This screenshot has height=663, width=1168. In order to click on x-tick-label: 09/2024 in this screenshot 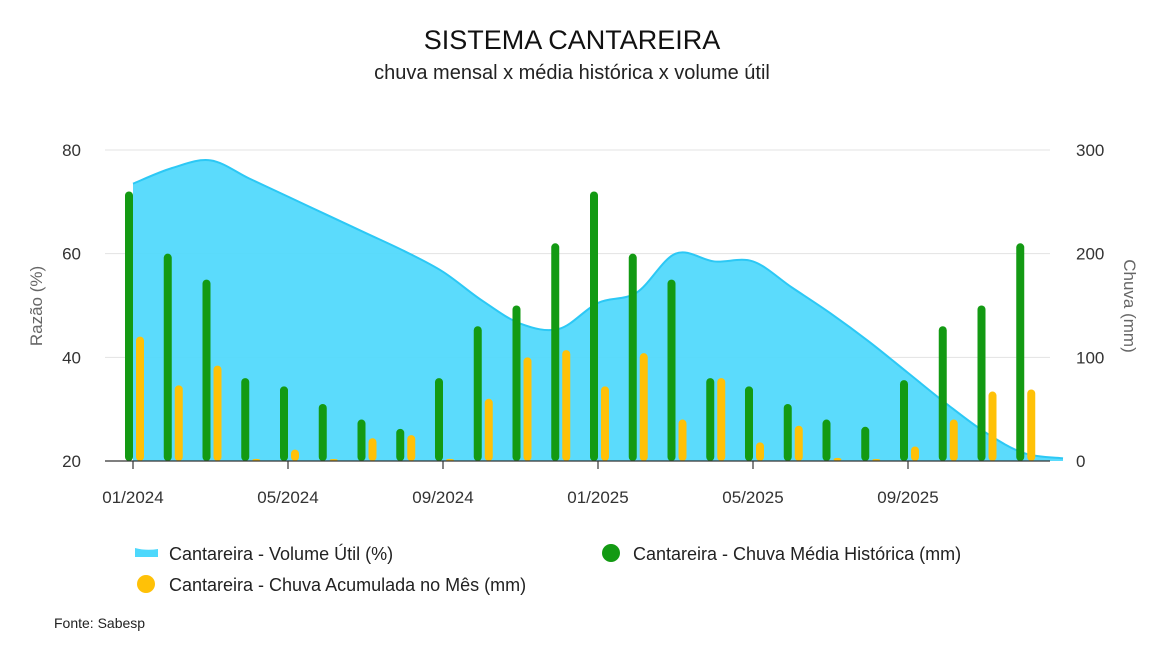, I will do `click(442, 497)`.